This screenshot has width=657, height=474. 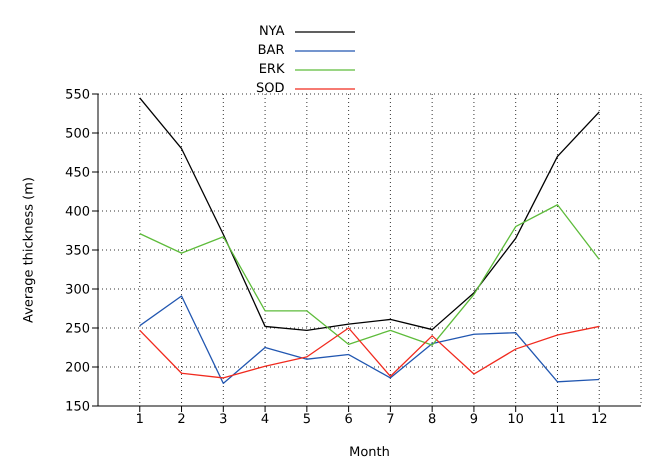 What do you see at coordinates (181, 420) in the screenshot?
I see `x-tick-label: 2` at bounding box center [181, 420].